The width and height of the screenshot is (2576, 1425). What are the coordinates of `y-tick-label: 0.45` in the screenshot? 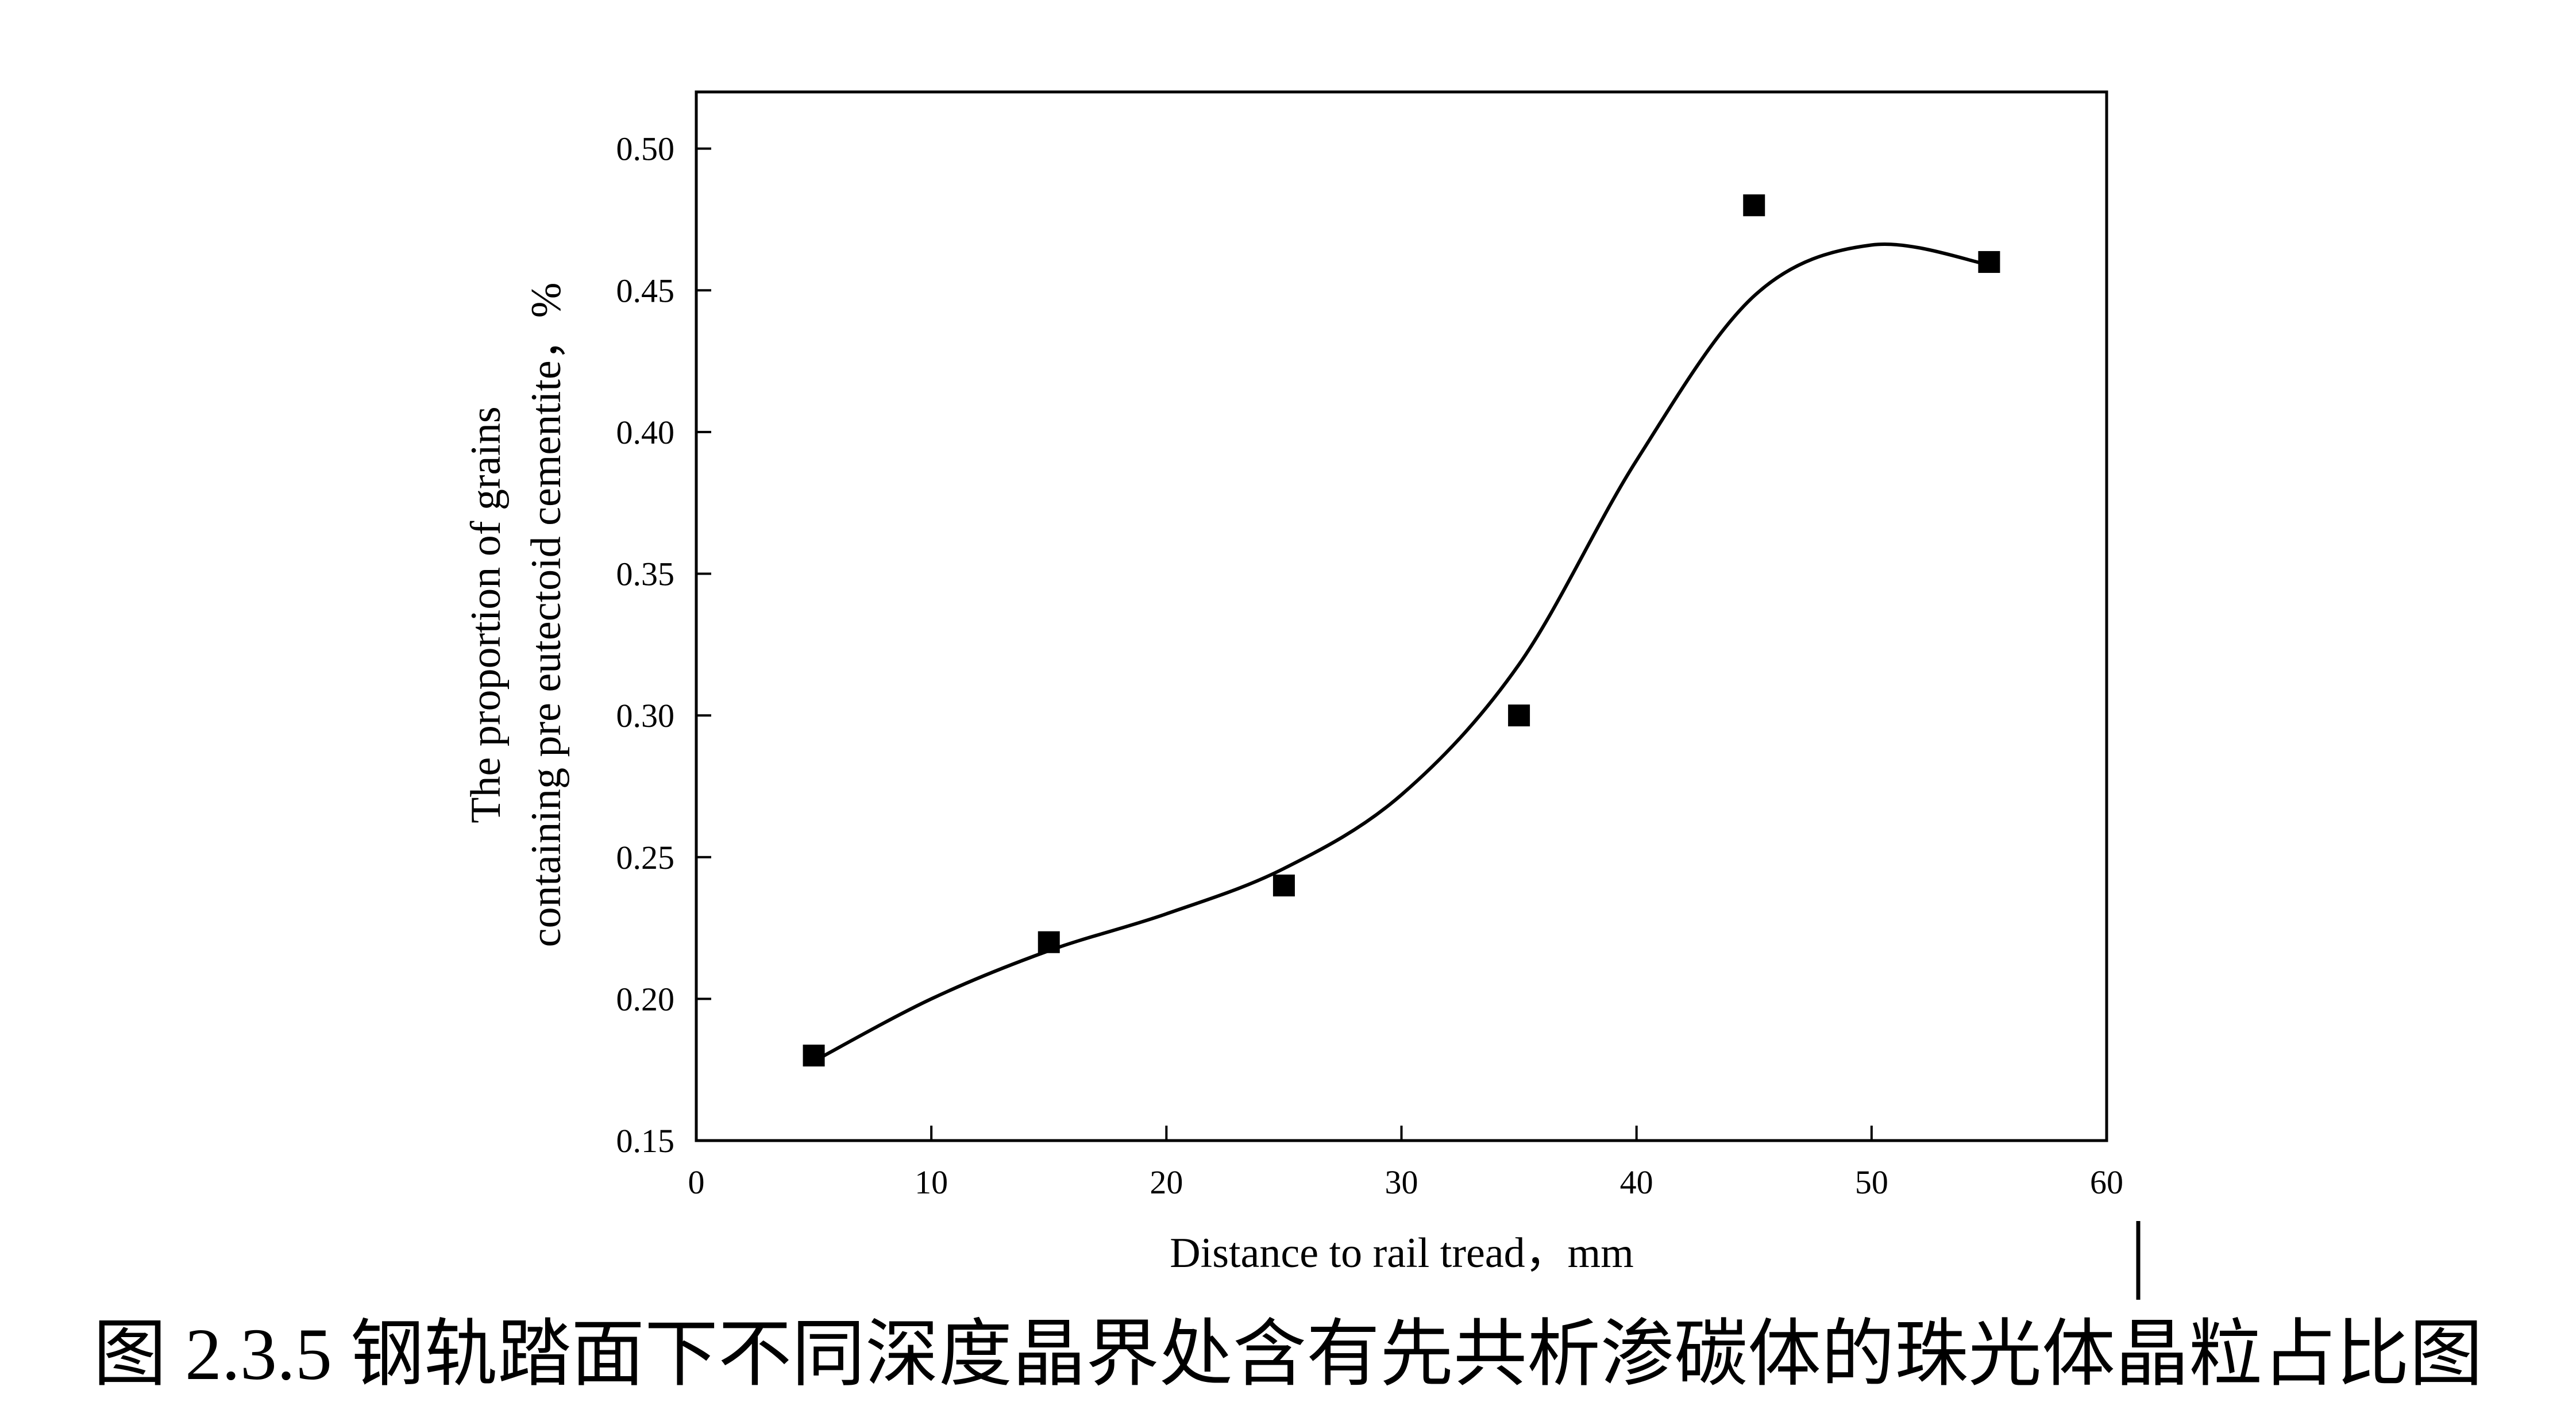 It's located at (646, 290).